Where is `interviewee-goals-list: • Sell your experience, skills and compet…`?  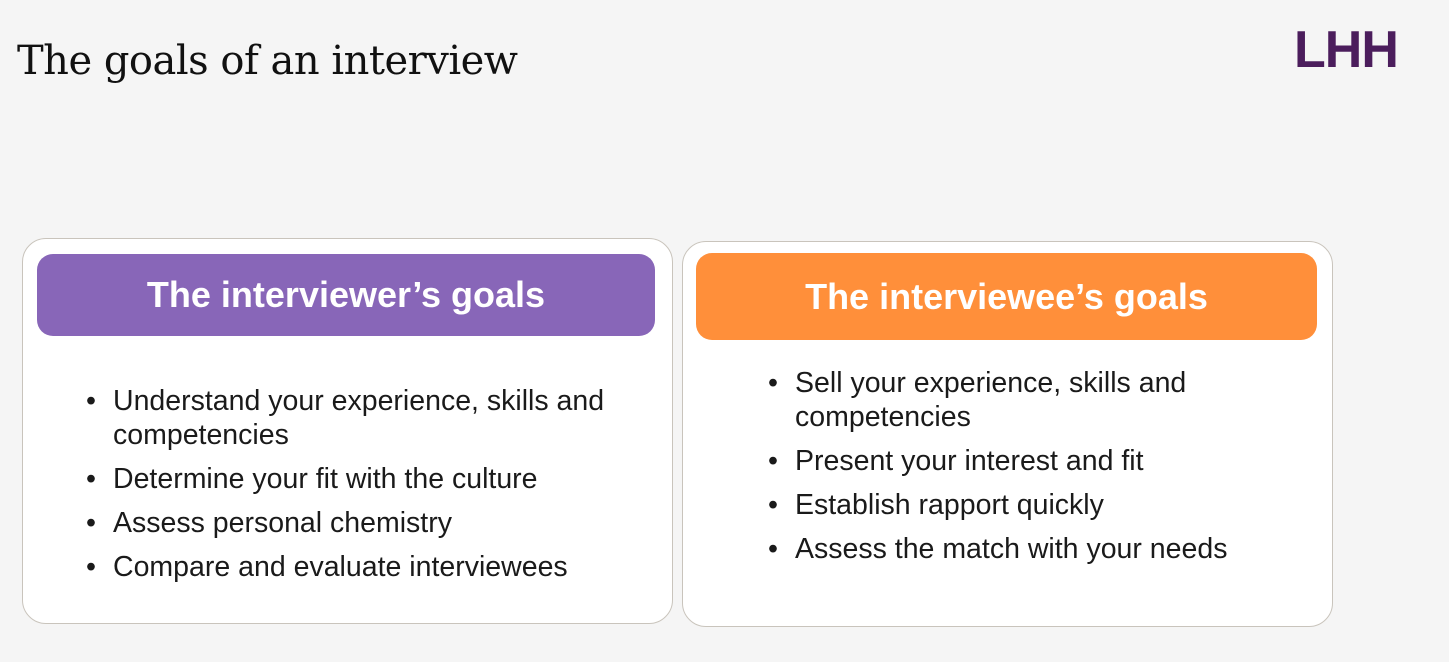 interviewee-goals-list: • Sell your experience, skills and compet… is located at coordinates (1028, 471).